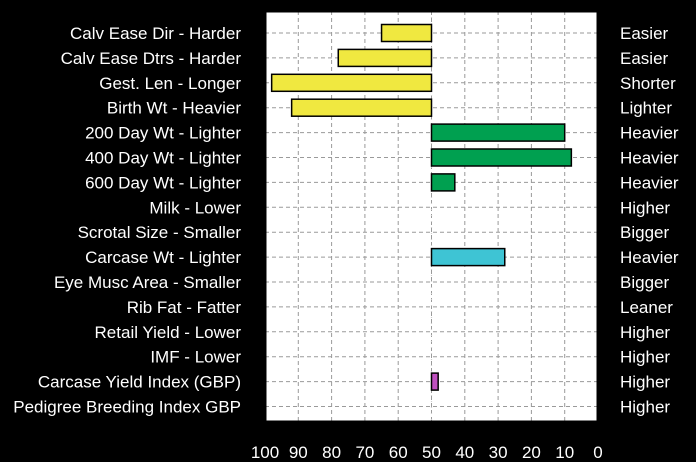  Describe the element at coordinates (163, 182) in the screenshot. I see `category-label: 600 Day Wt - Lighter` at that location.